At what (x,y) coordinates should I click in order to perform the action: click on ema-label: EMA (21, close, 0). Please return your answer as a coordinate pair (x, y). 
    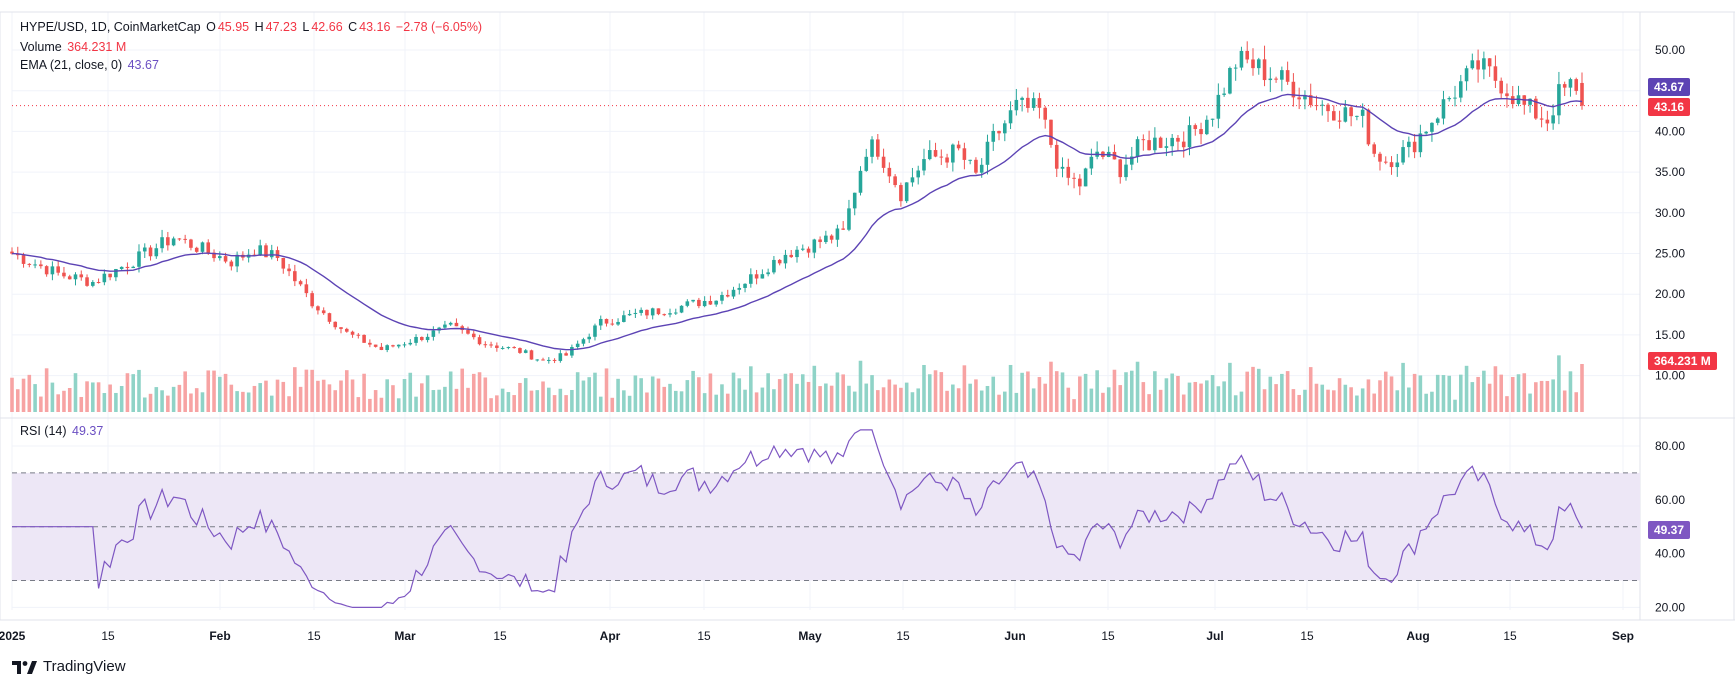
    Looking at the image, I should click on (71, 65).